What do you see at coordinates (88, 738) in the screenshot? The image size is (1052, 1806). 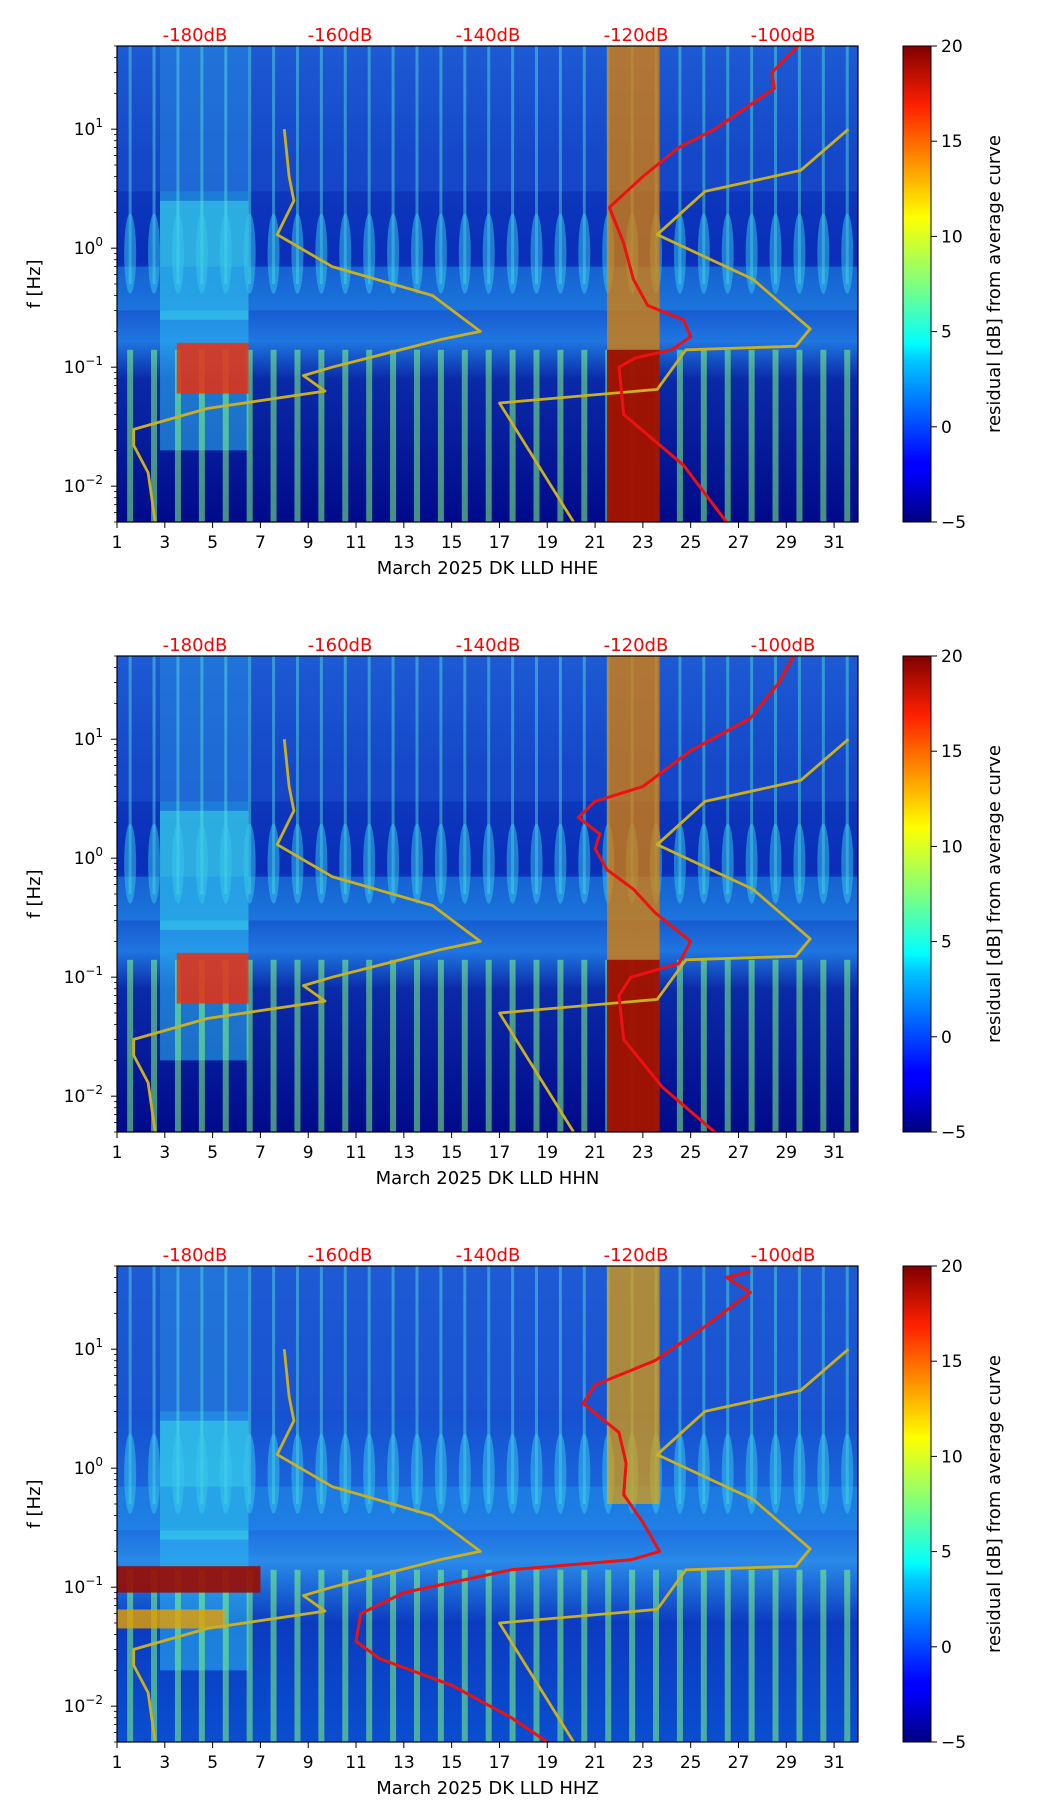 I see `y-tick-label: 10¹` at bounding box center [88, 738].